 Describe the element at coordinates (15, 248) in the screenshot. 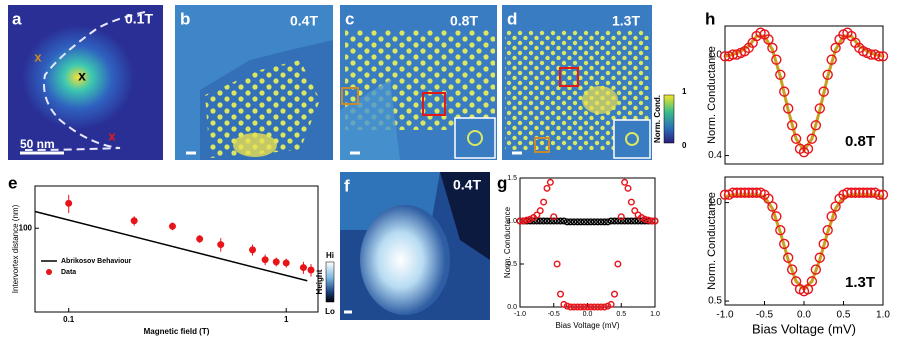

I see `y-axis-label: Intervortex distance (nm)` at that location.